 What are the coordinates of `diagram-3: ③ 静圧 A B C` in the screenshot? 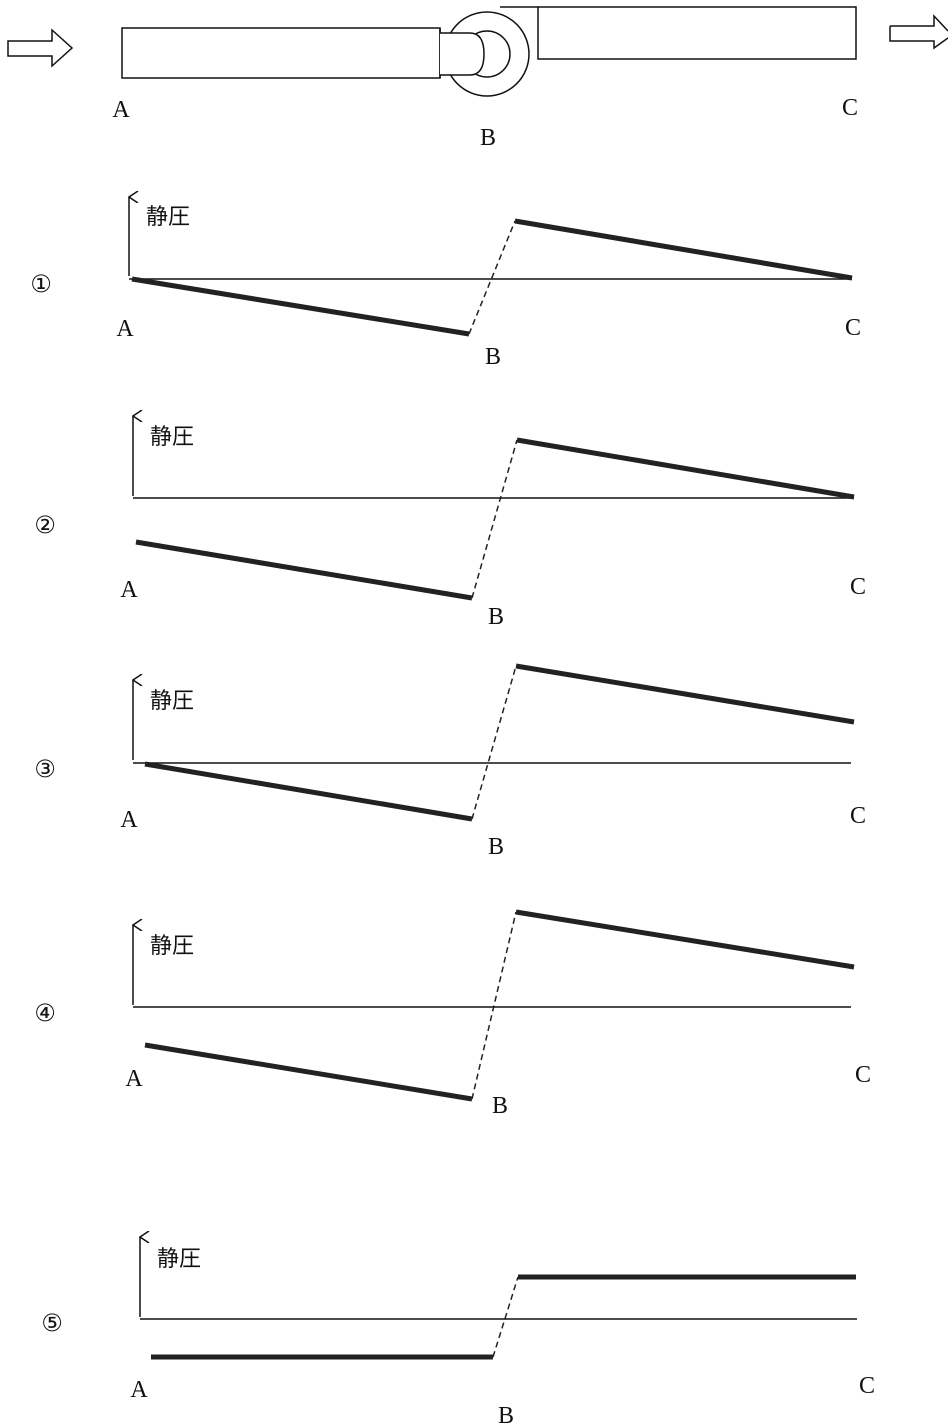 It's located at (450, 761).